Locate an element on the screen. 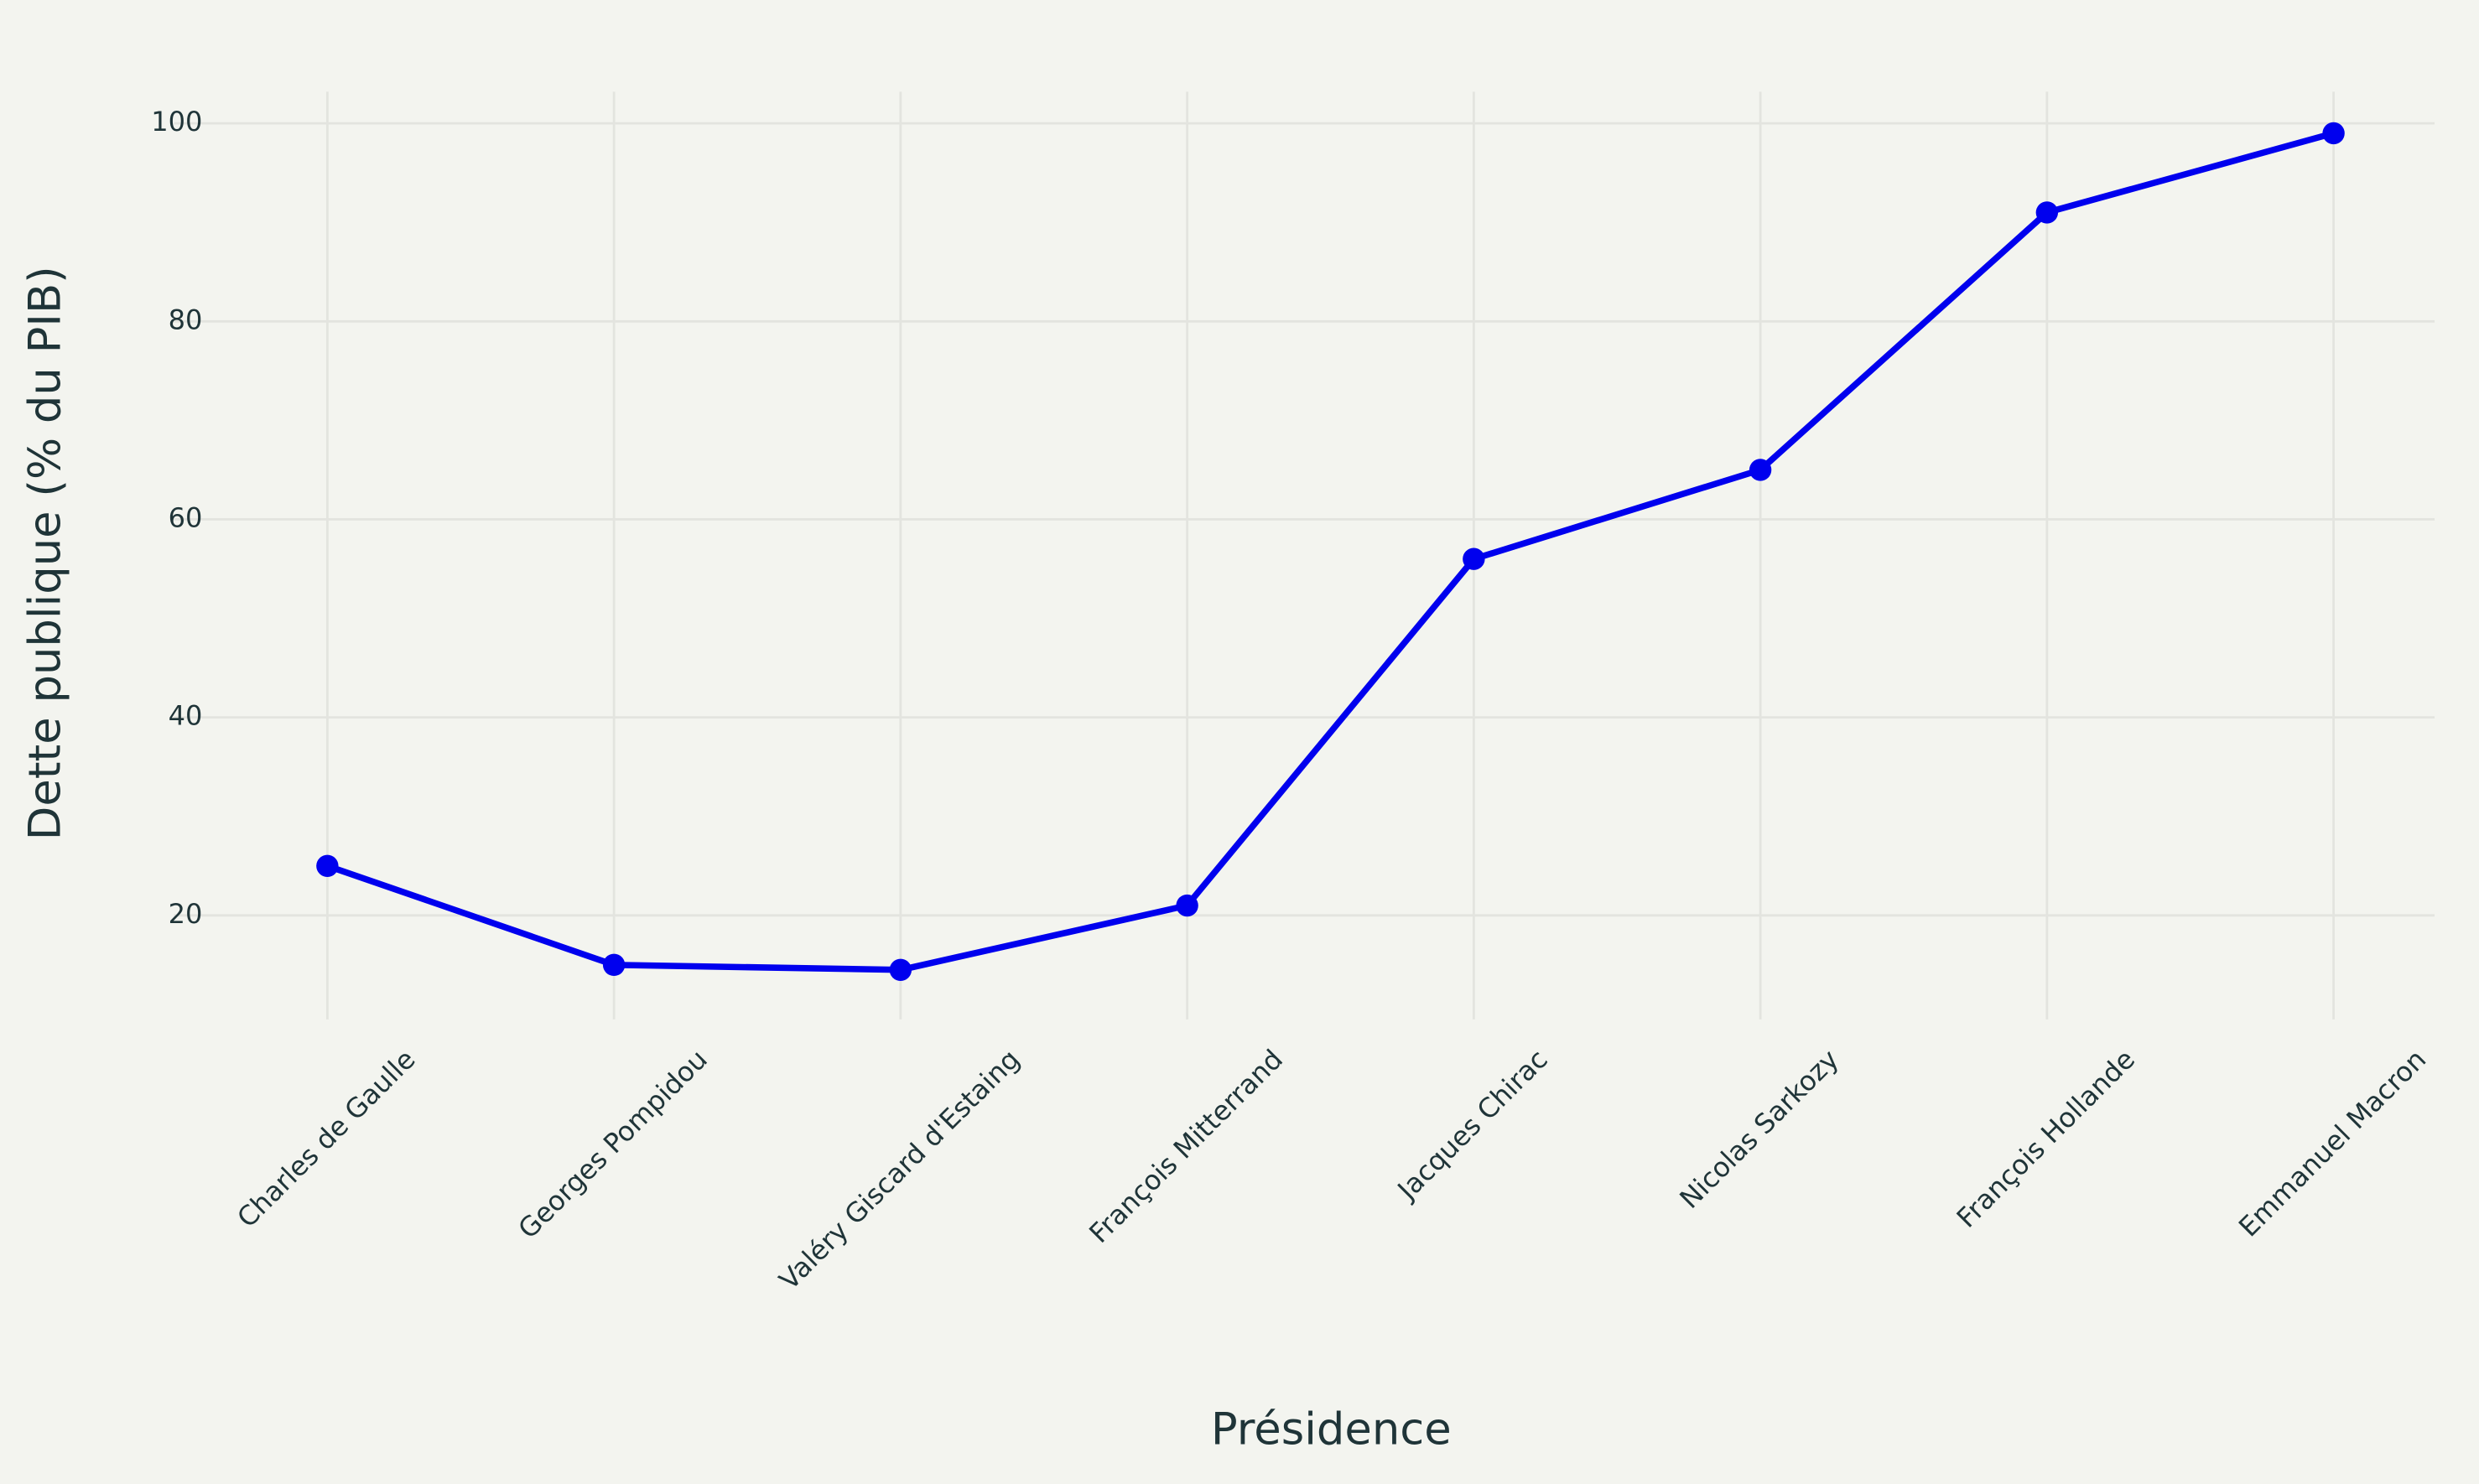  y-tick-label: 40 is located at coordinates (186, 716).